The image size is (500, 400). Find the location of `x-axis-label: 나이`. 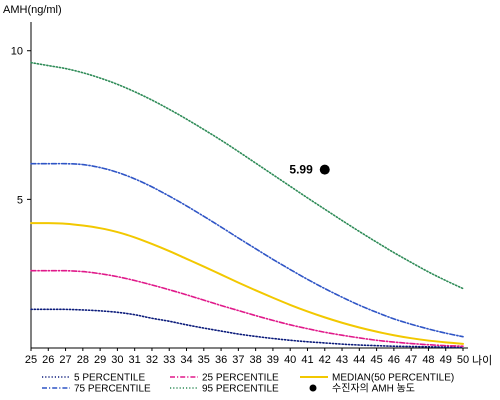

x-axis-label: 나이 is located at coordinates (482, 360).